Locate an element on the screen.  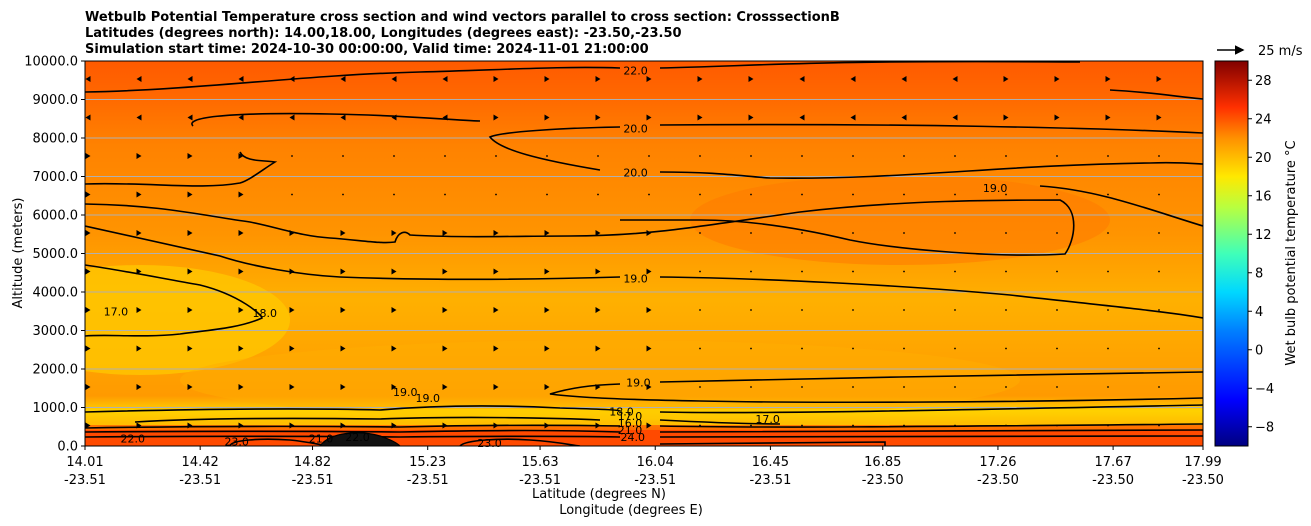
contour-19-right is located at coordinates (1121, 206).